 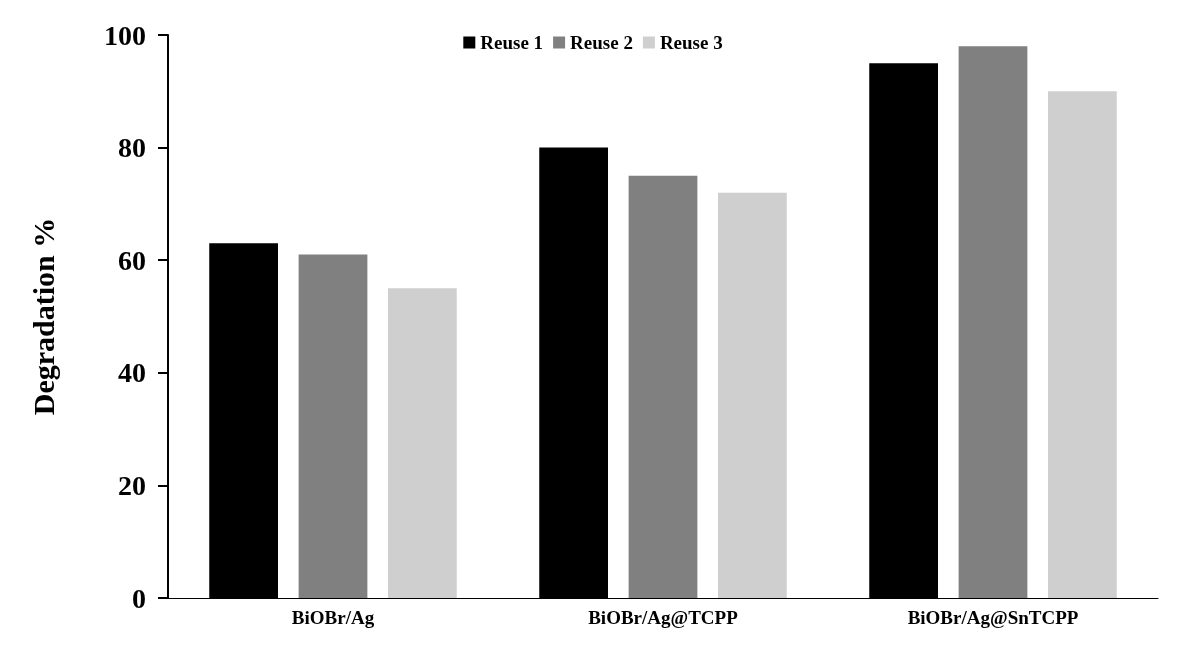 What do you see at coordinates (993, 617) in the screenshot?
I see `x-tick-label: BiOBr/Ag@SnTCPP` at bounding box center [993, 617].